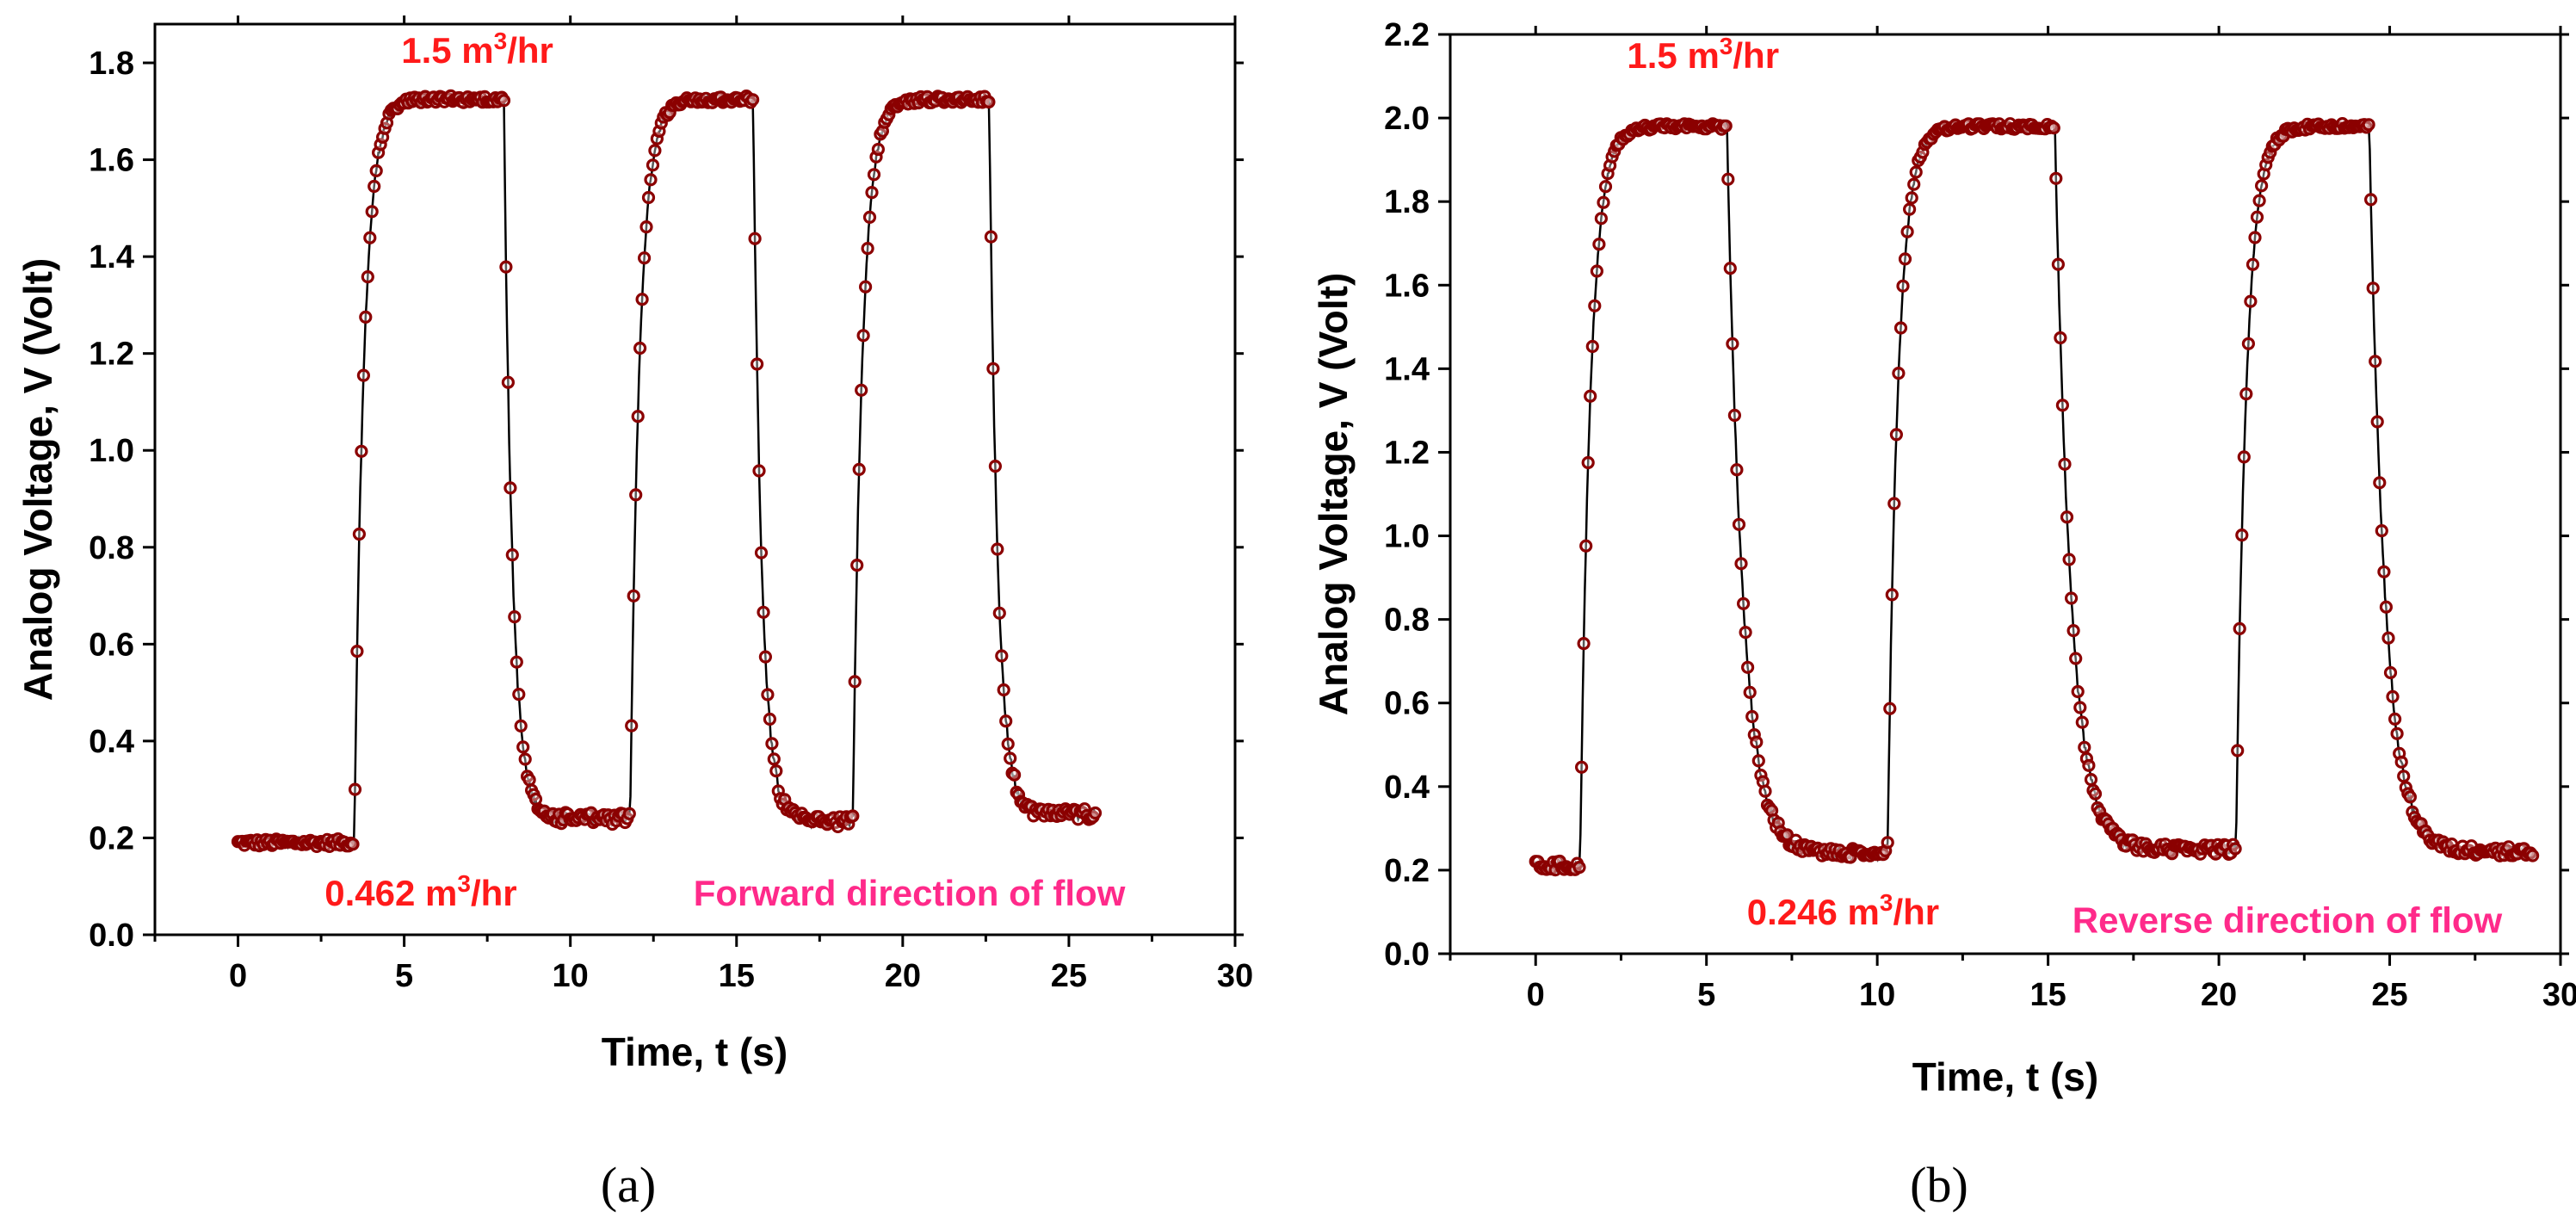 This screenshot has height=1224, width=2576. What do you see at coordinates (111, 838) in the screenshot?
I see `y-tick-label-a-1: 0.2` at bounding box center [111, 838].